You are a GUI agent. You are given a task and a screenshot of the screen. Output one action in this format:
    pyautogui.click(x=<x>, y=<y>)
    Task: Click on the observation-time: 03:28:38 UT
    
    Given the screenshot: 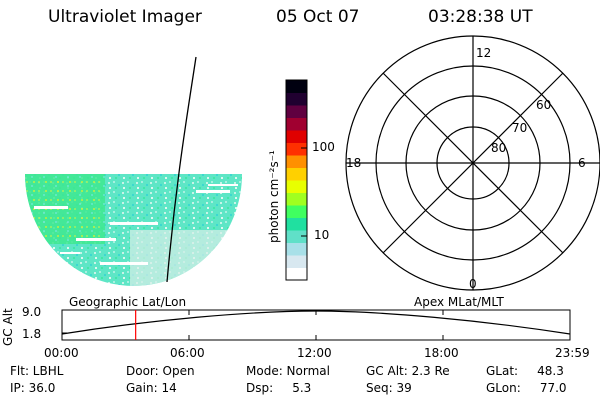 What is the action you would take?
    pyautogui.click(x=480, y=17)
    